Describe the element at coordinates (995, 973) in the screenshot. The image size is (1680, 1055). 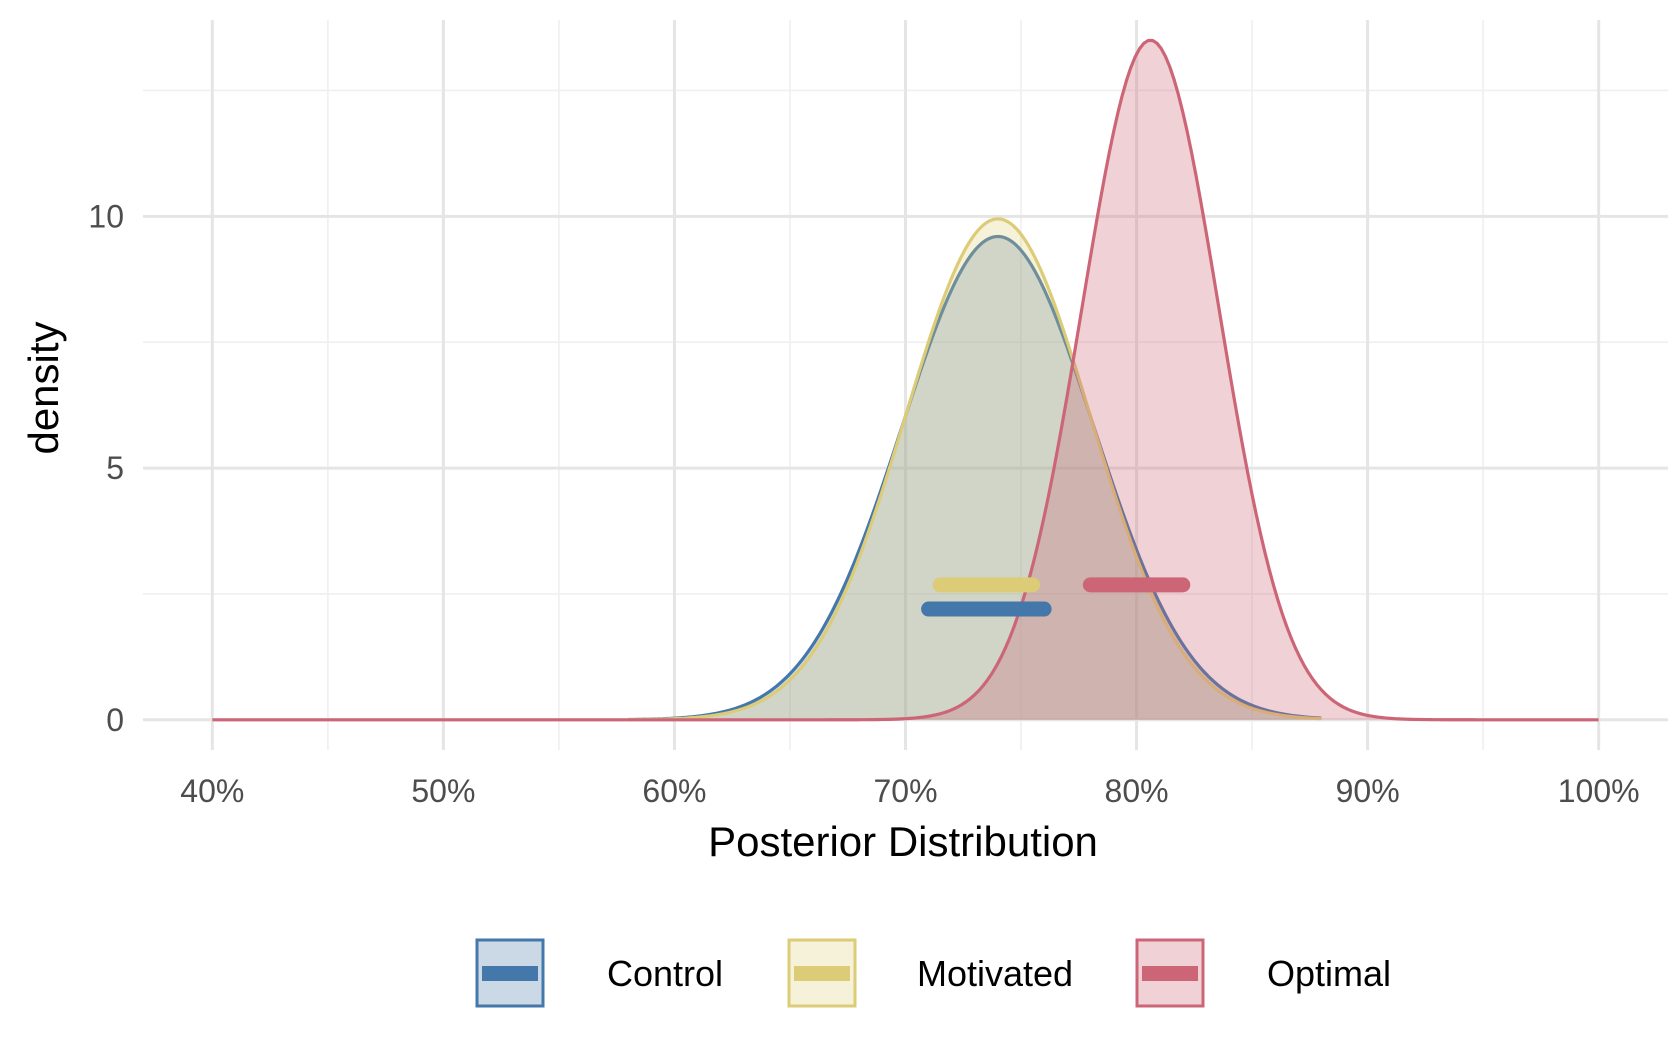
I see `legend-label-motivated: Motivated` at that location.